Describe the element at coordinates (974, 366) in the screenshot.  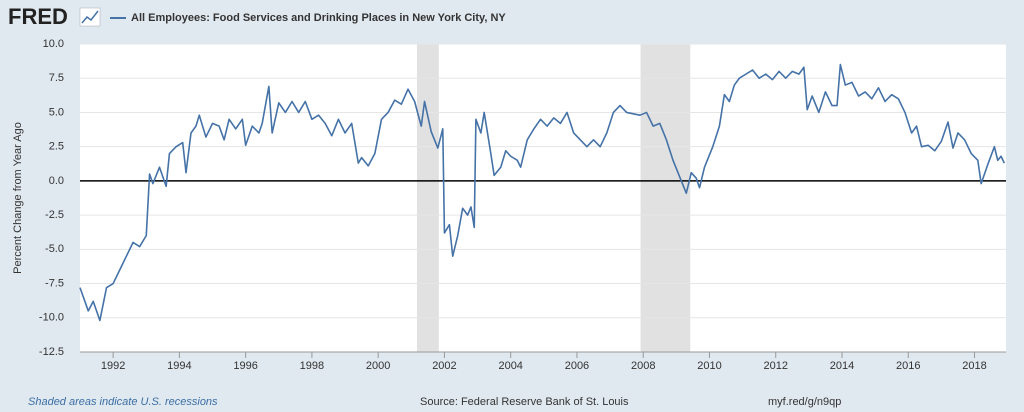
I see `x-tick-label: 2018` at that location.